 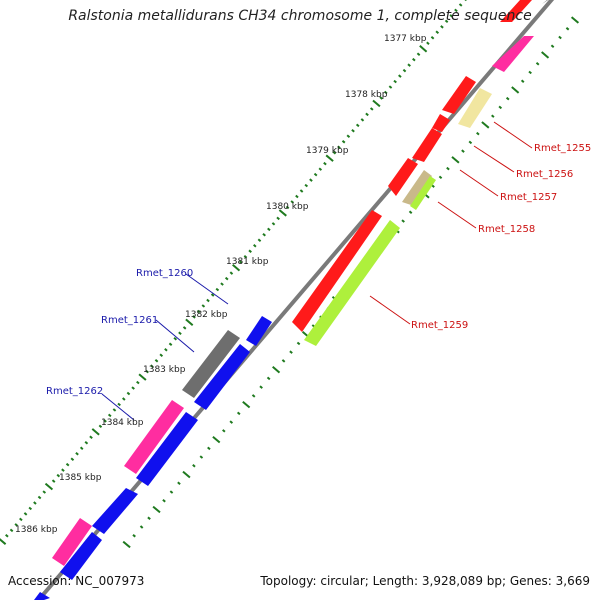 What do you see at coordinates (506, 229) in the screenshot?
I see `gene-label-rmet-1258: Rmet_1258` at bounding box center [506, 229].